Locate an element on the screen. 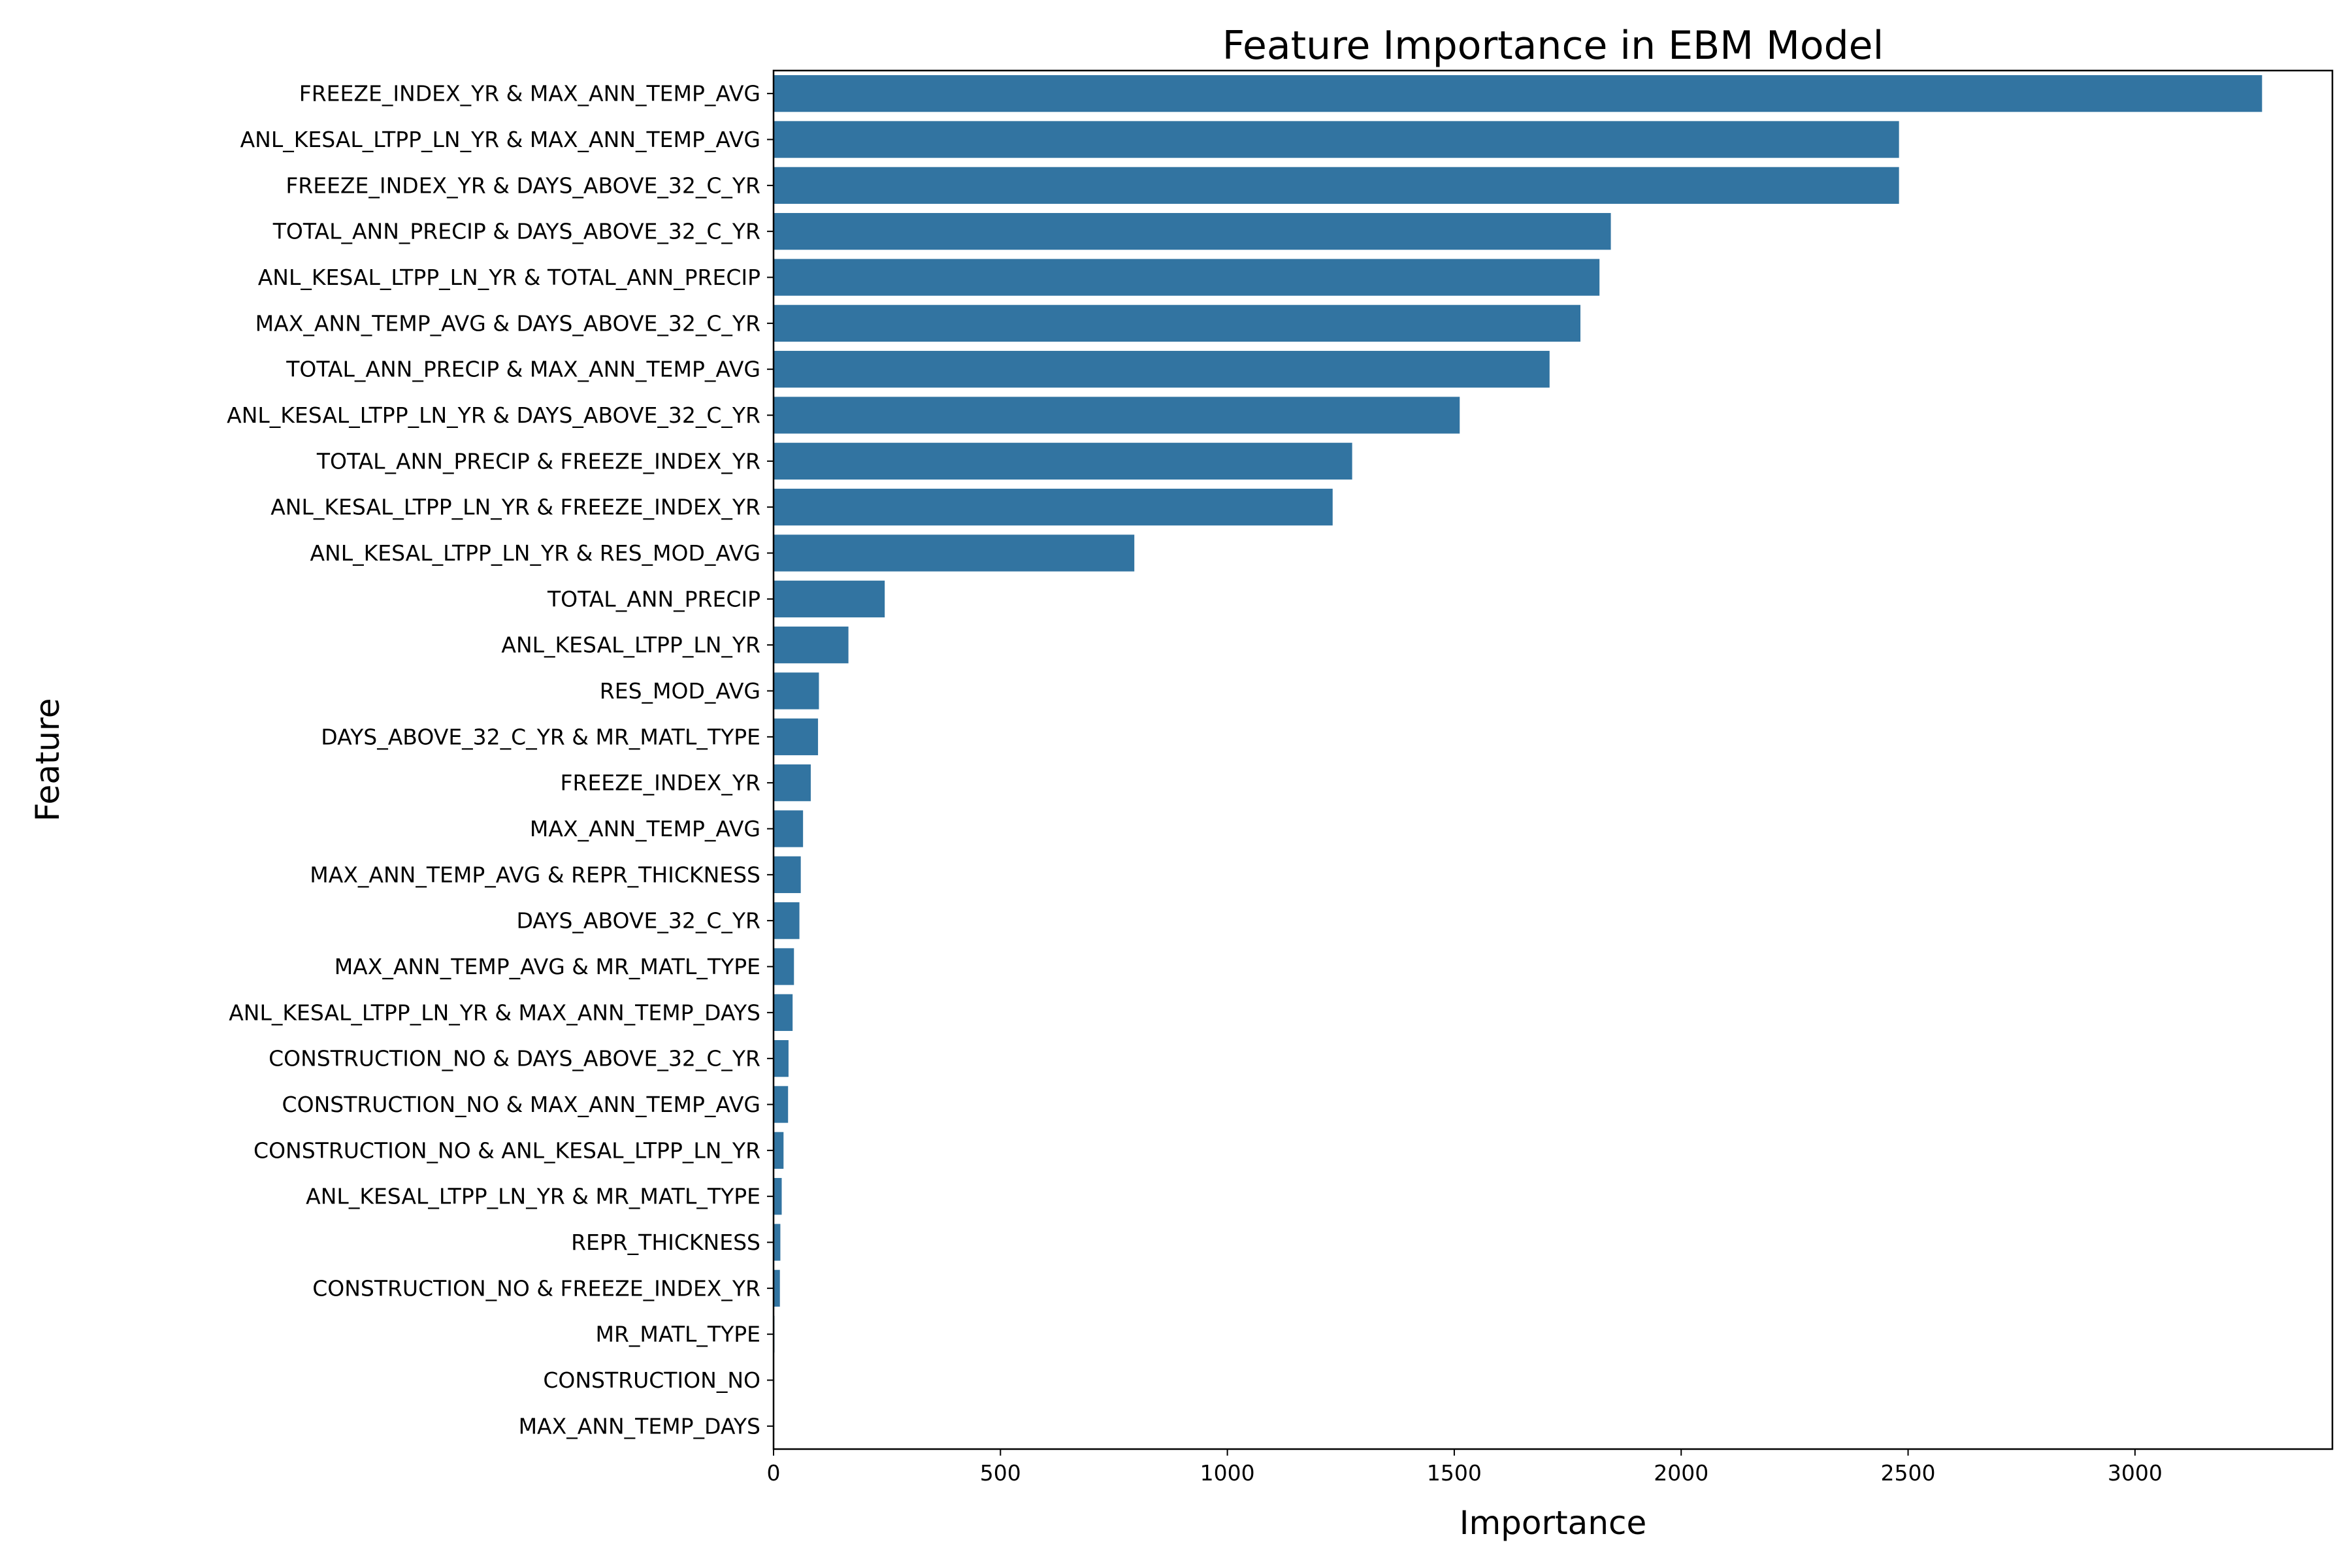 The width and height of the screenshot is (2352, 1568). x-tick-label: 0 is located at coordinates (774, 1473).